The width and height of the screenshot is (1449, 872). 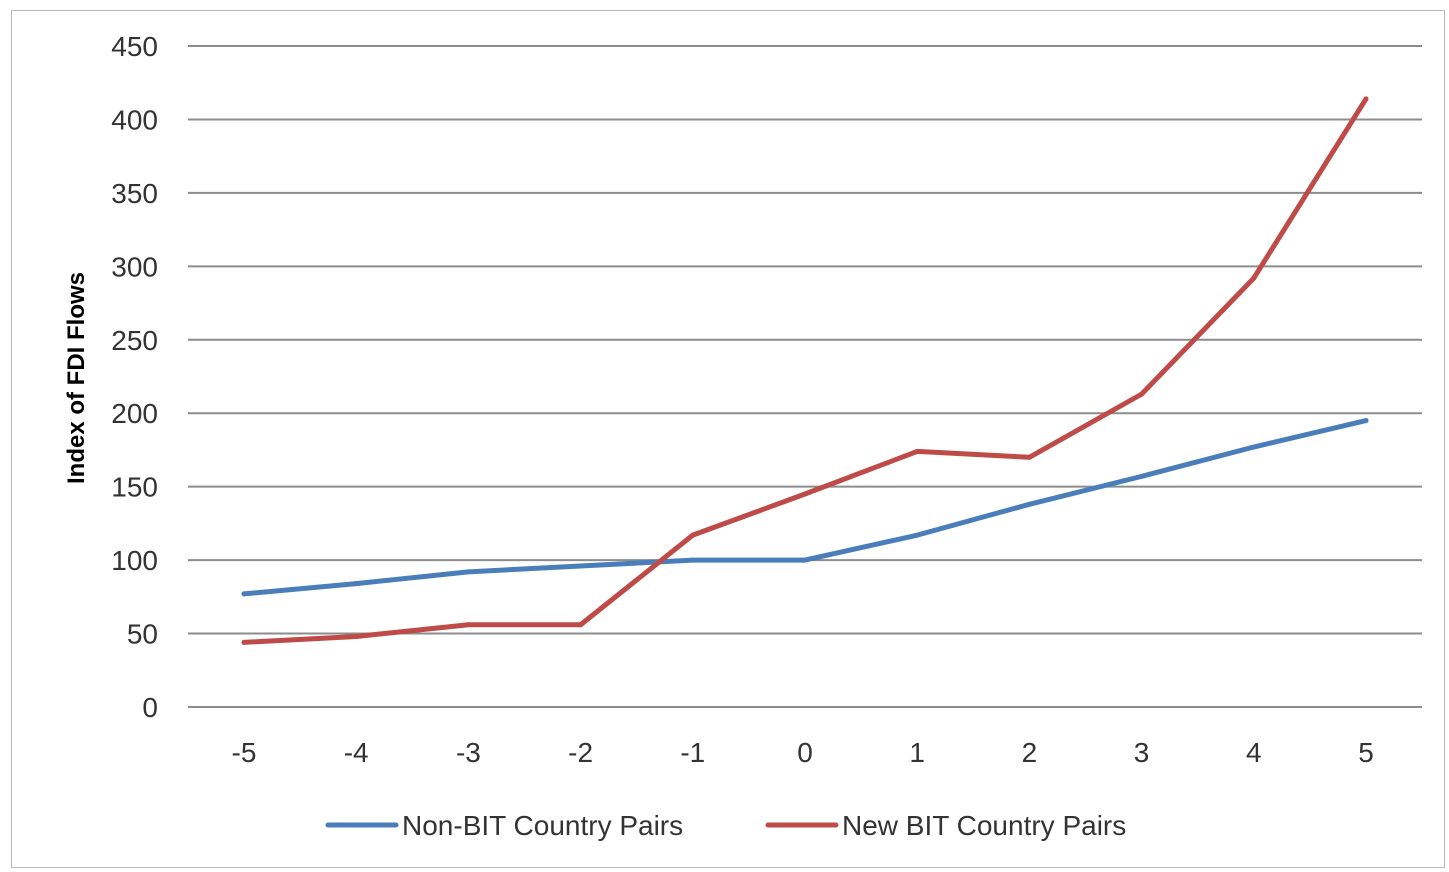 I want to click on x-tick-label: -3, so click(x=468, y=752).